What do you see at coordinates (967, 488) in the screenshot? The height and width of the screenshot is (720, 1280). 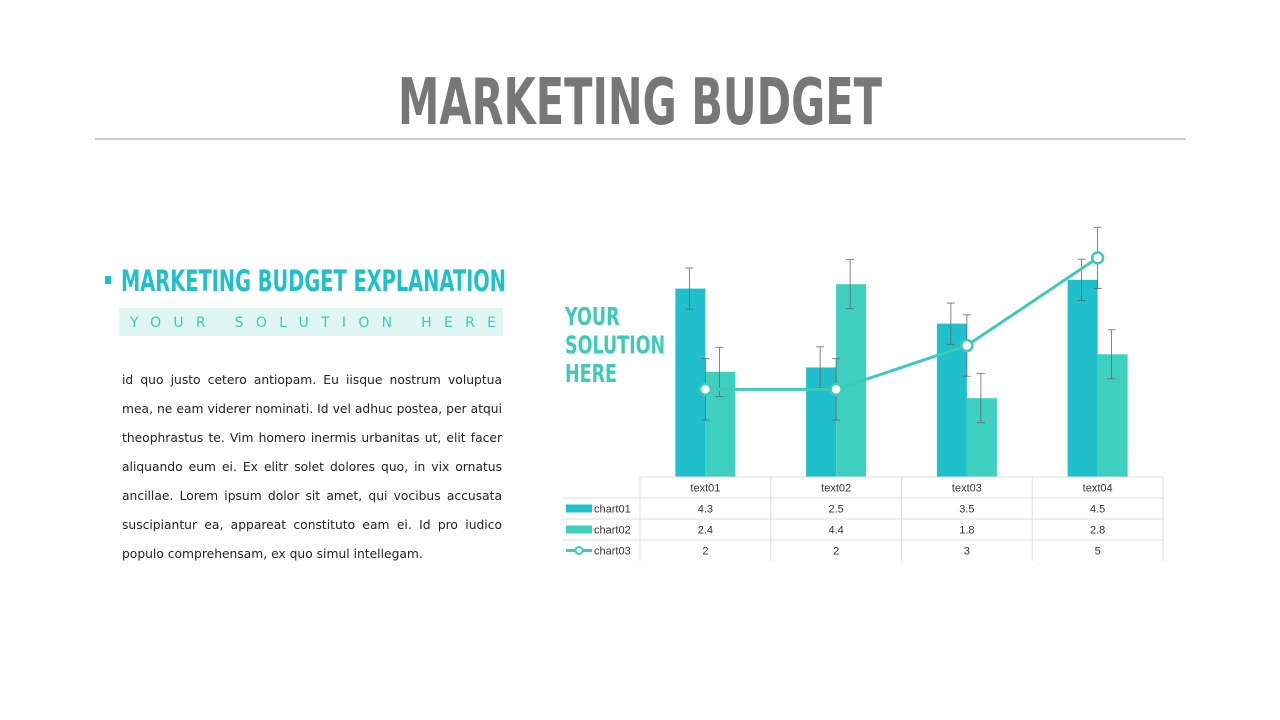 I see `table-header: text03` at bounding box center [967, 488].